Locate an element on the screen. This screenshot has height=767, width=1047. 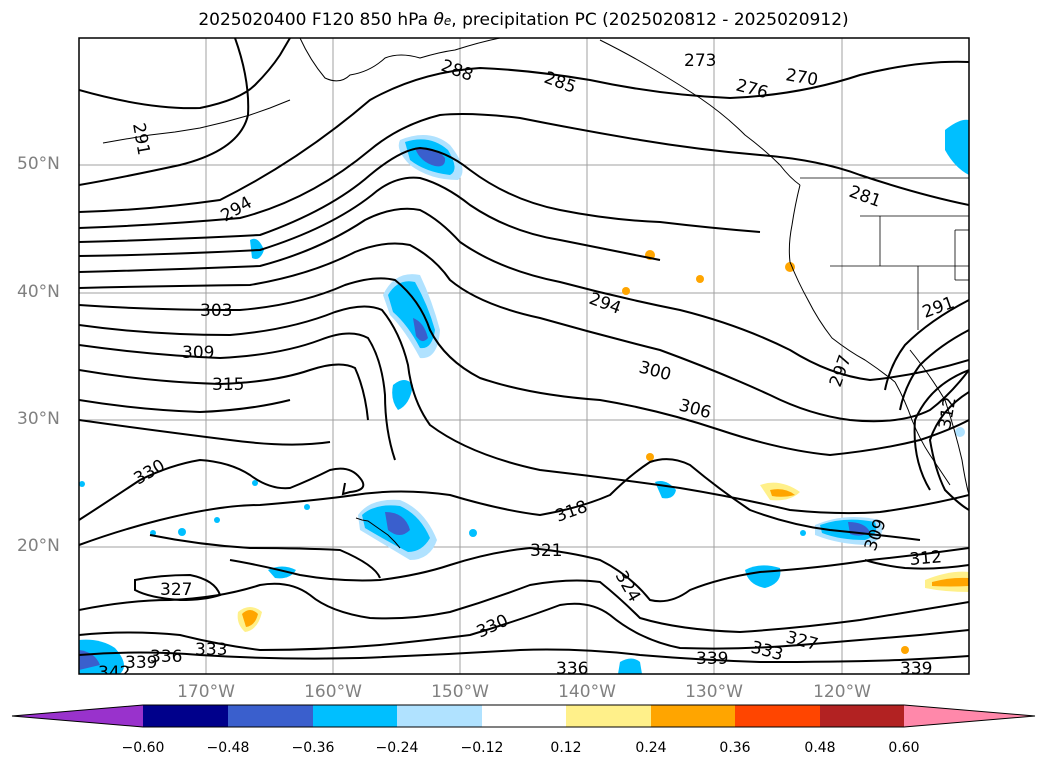
lat-label-40n: 40°N is located at coordinates (38, 292).